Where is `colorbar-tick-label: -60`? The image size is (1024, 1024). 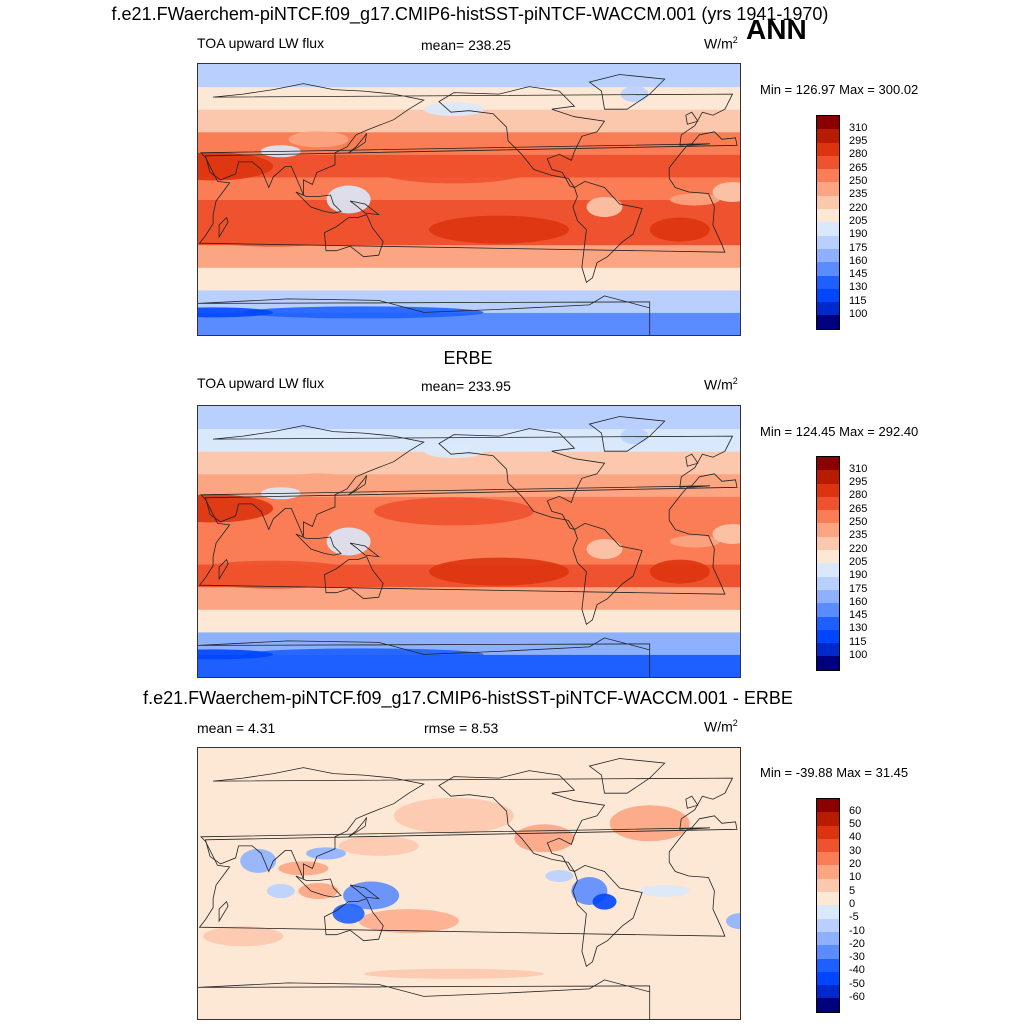 colorbar-tick-label: -60 is located at coordinates (857, 997).